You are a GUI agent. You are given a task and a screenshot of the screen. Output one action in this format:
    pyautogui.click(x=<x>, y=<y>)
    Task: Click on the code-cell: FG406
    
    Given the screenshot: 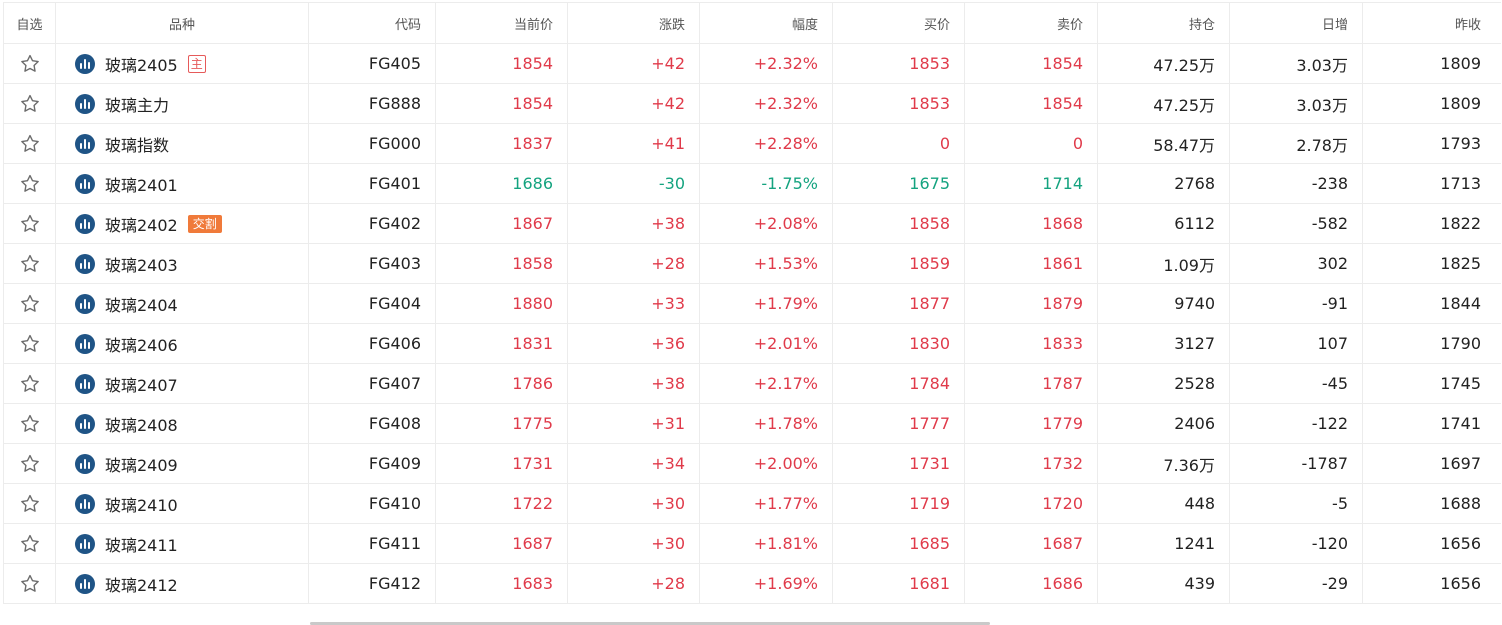 What is the action you would take?
    pyautogui.click(x=372, y=343)
    